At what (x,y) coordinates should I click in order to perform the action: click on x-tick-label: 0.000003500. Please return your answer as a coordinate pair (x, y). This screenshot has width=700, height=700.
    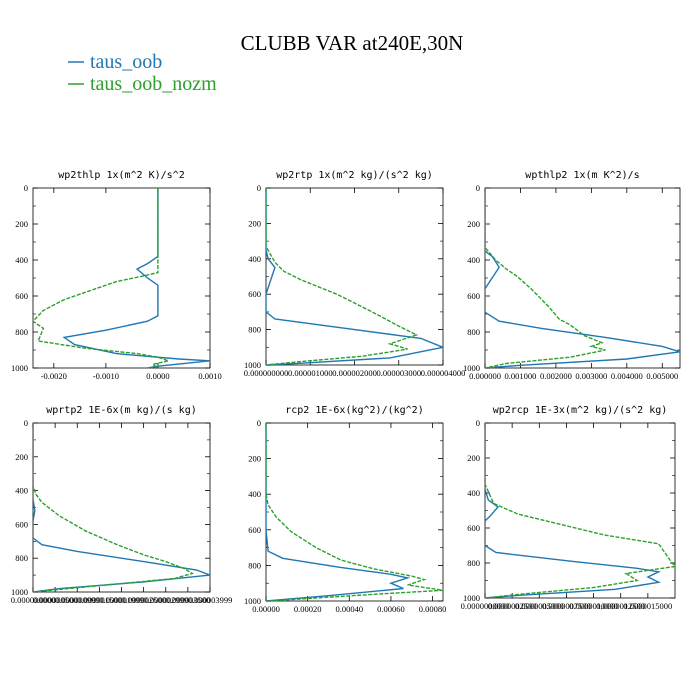
    Looking at the image, I should click on (188, 600).